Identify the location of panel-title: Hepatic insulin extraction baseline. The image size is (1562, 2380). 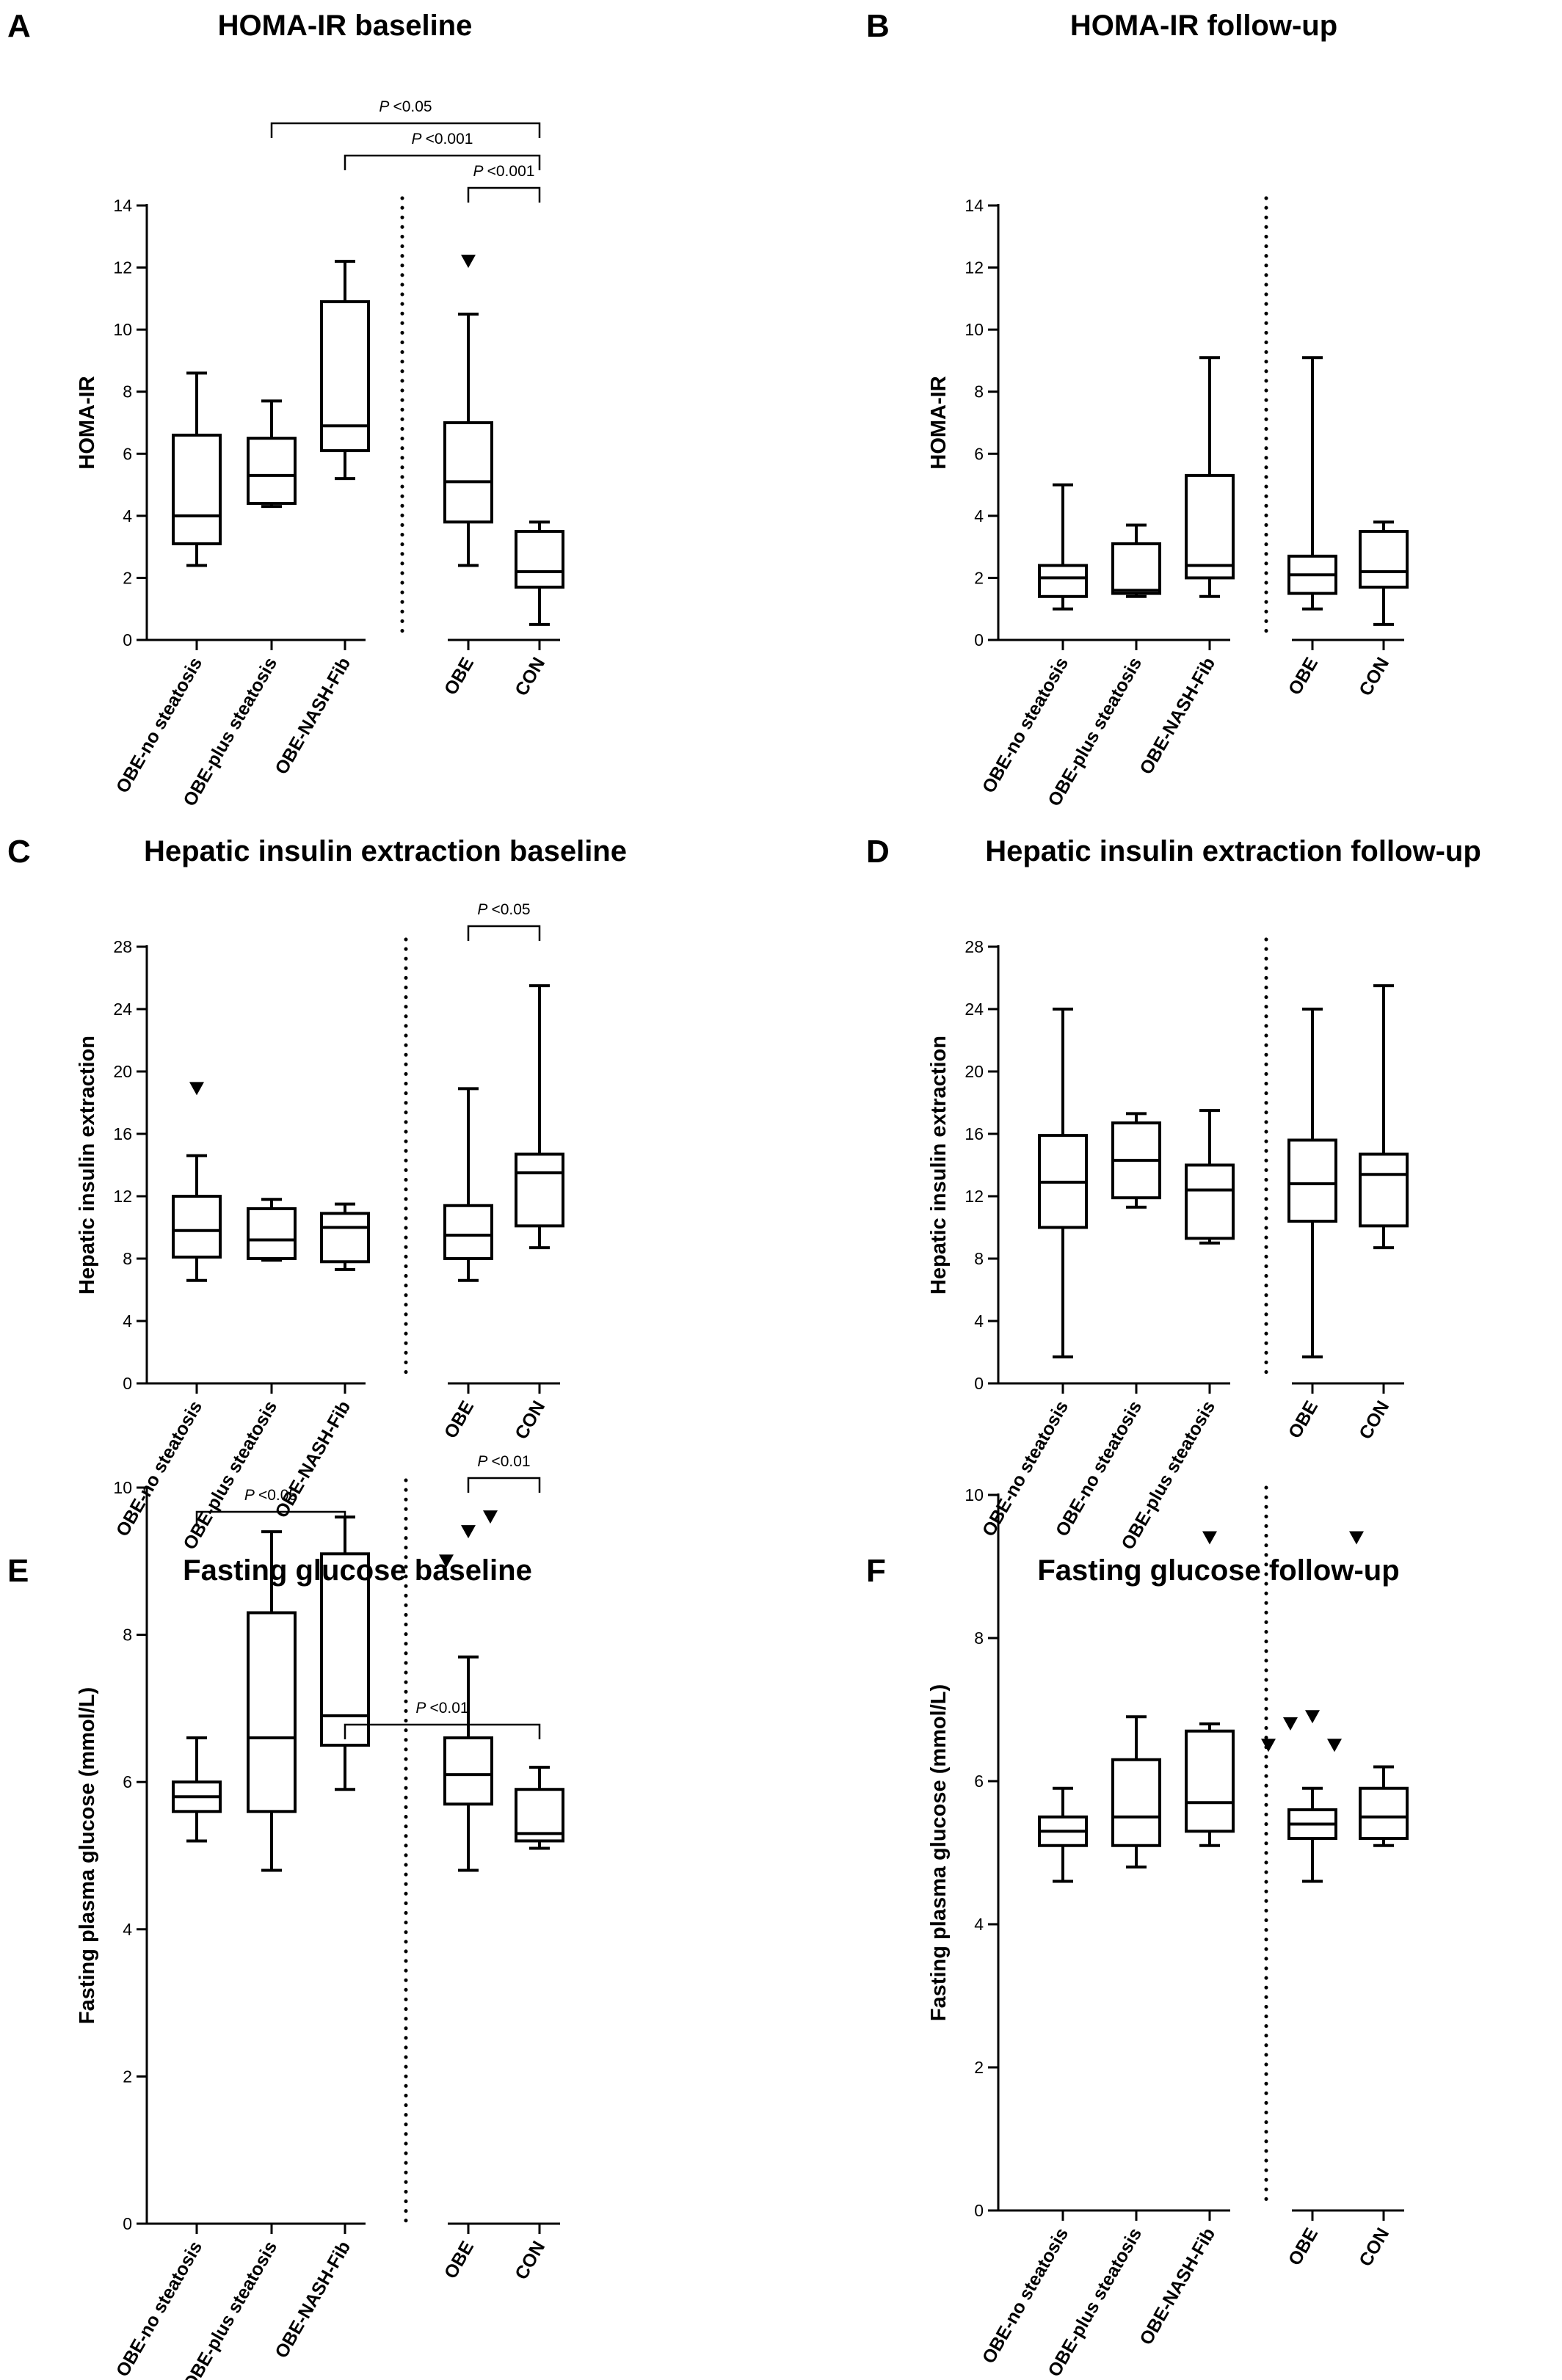
(385, 851).